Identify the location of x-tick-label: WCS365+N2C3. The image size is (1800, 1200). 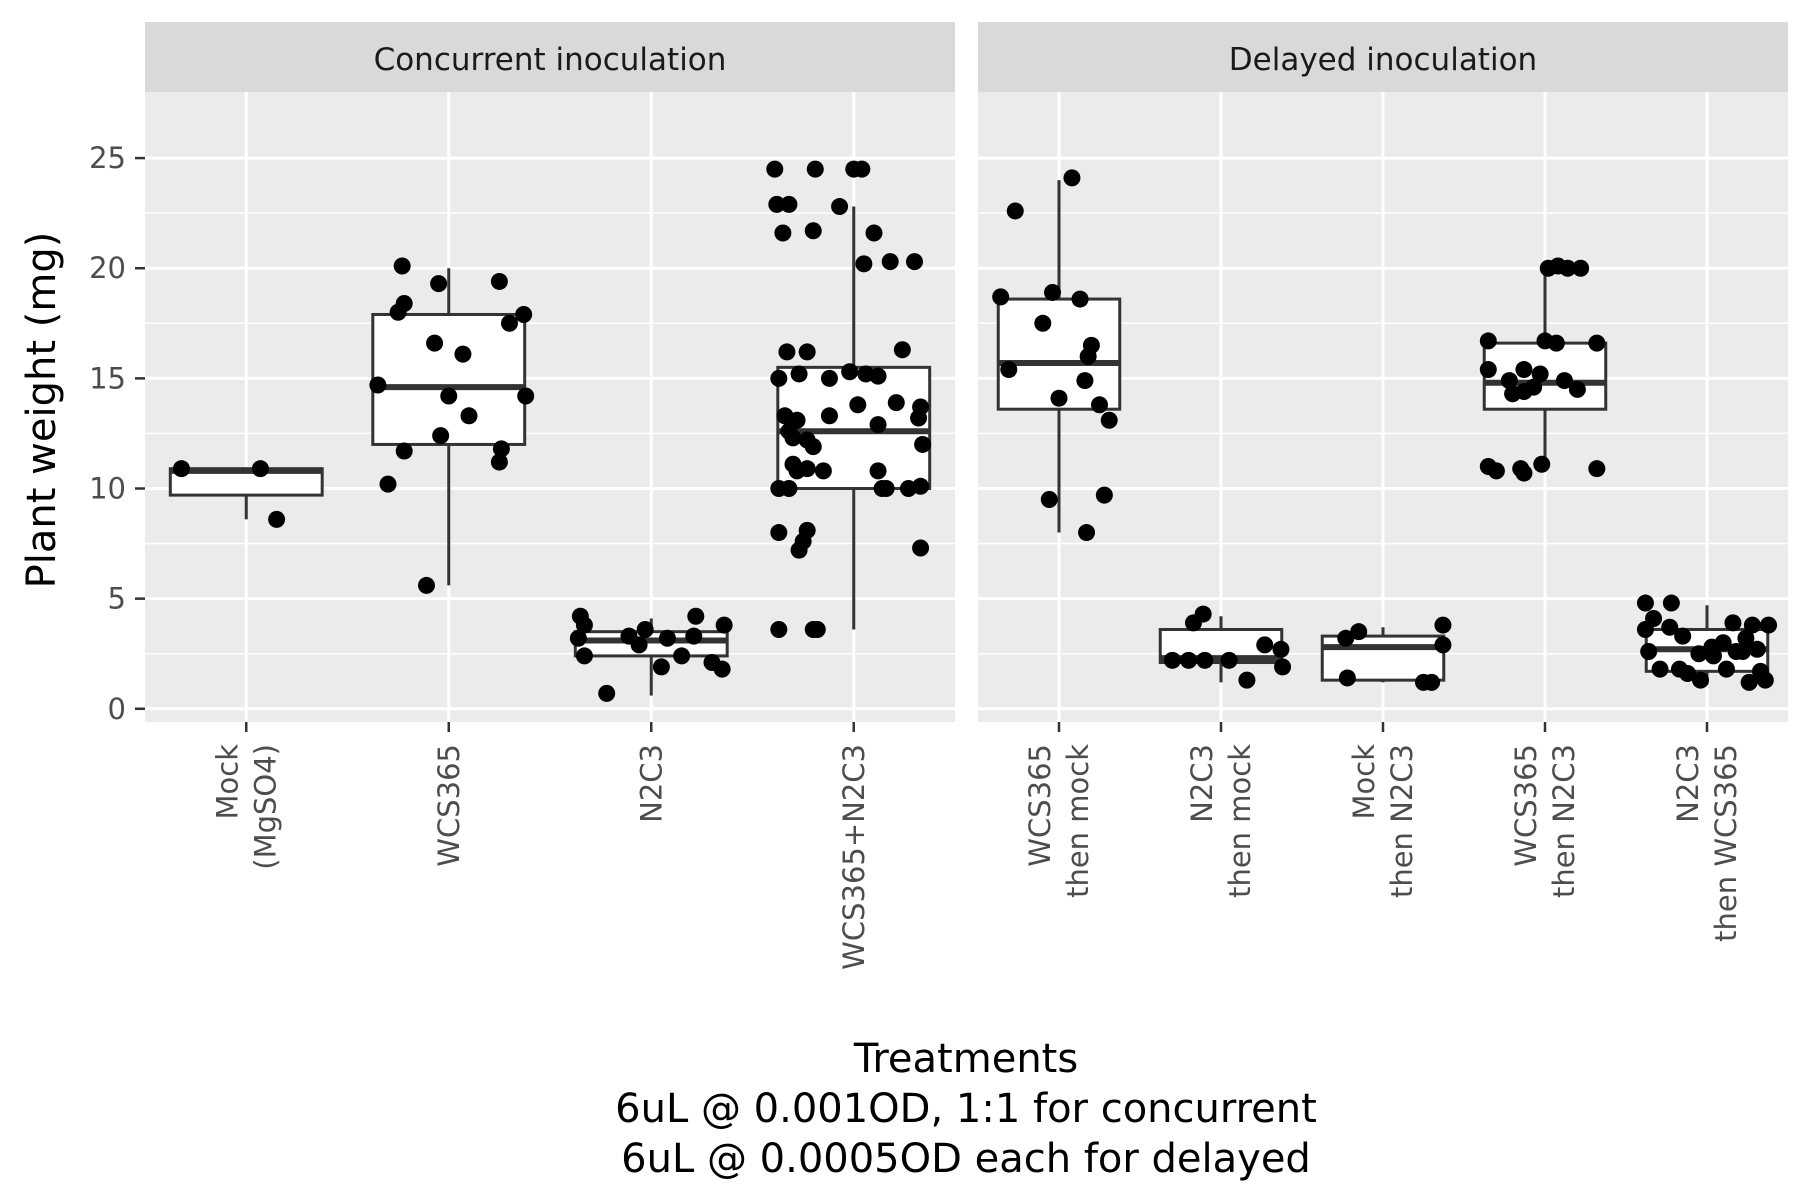
(854, 857).